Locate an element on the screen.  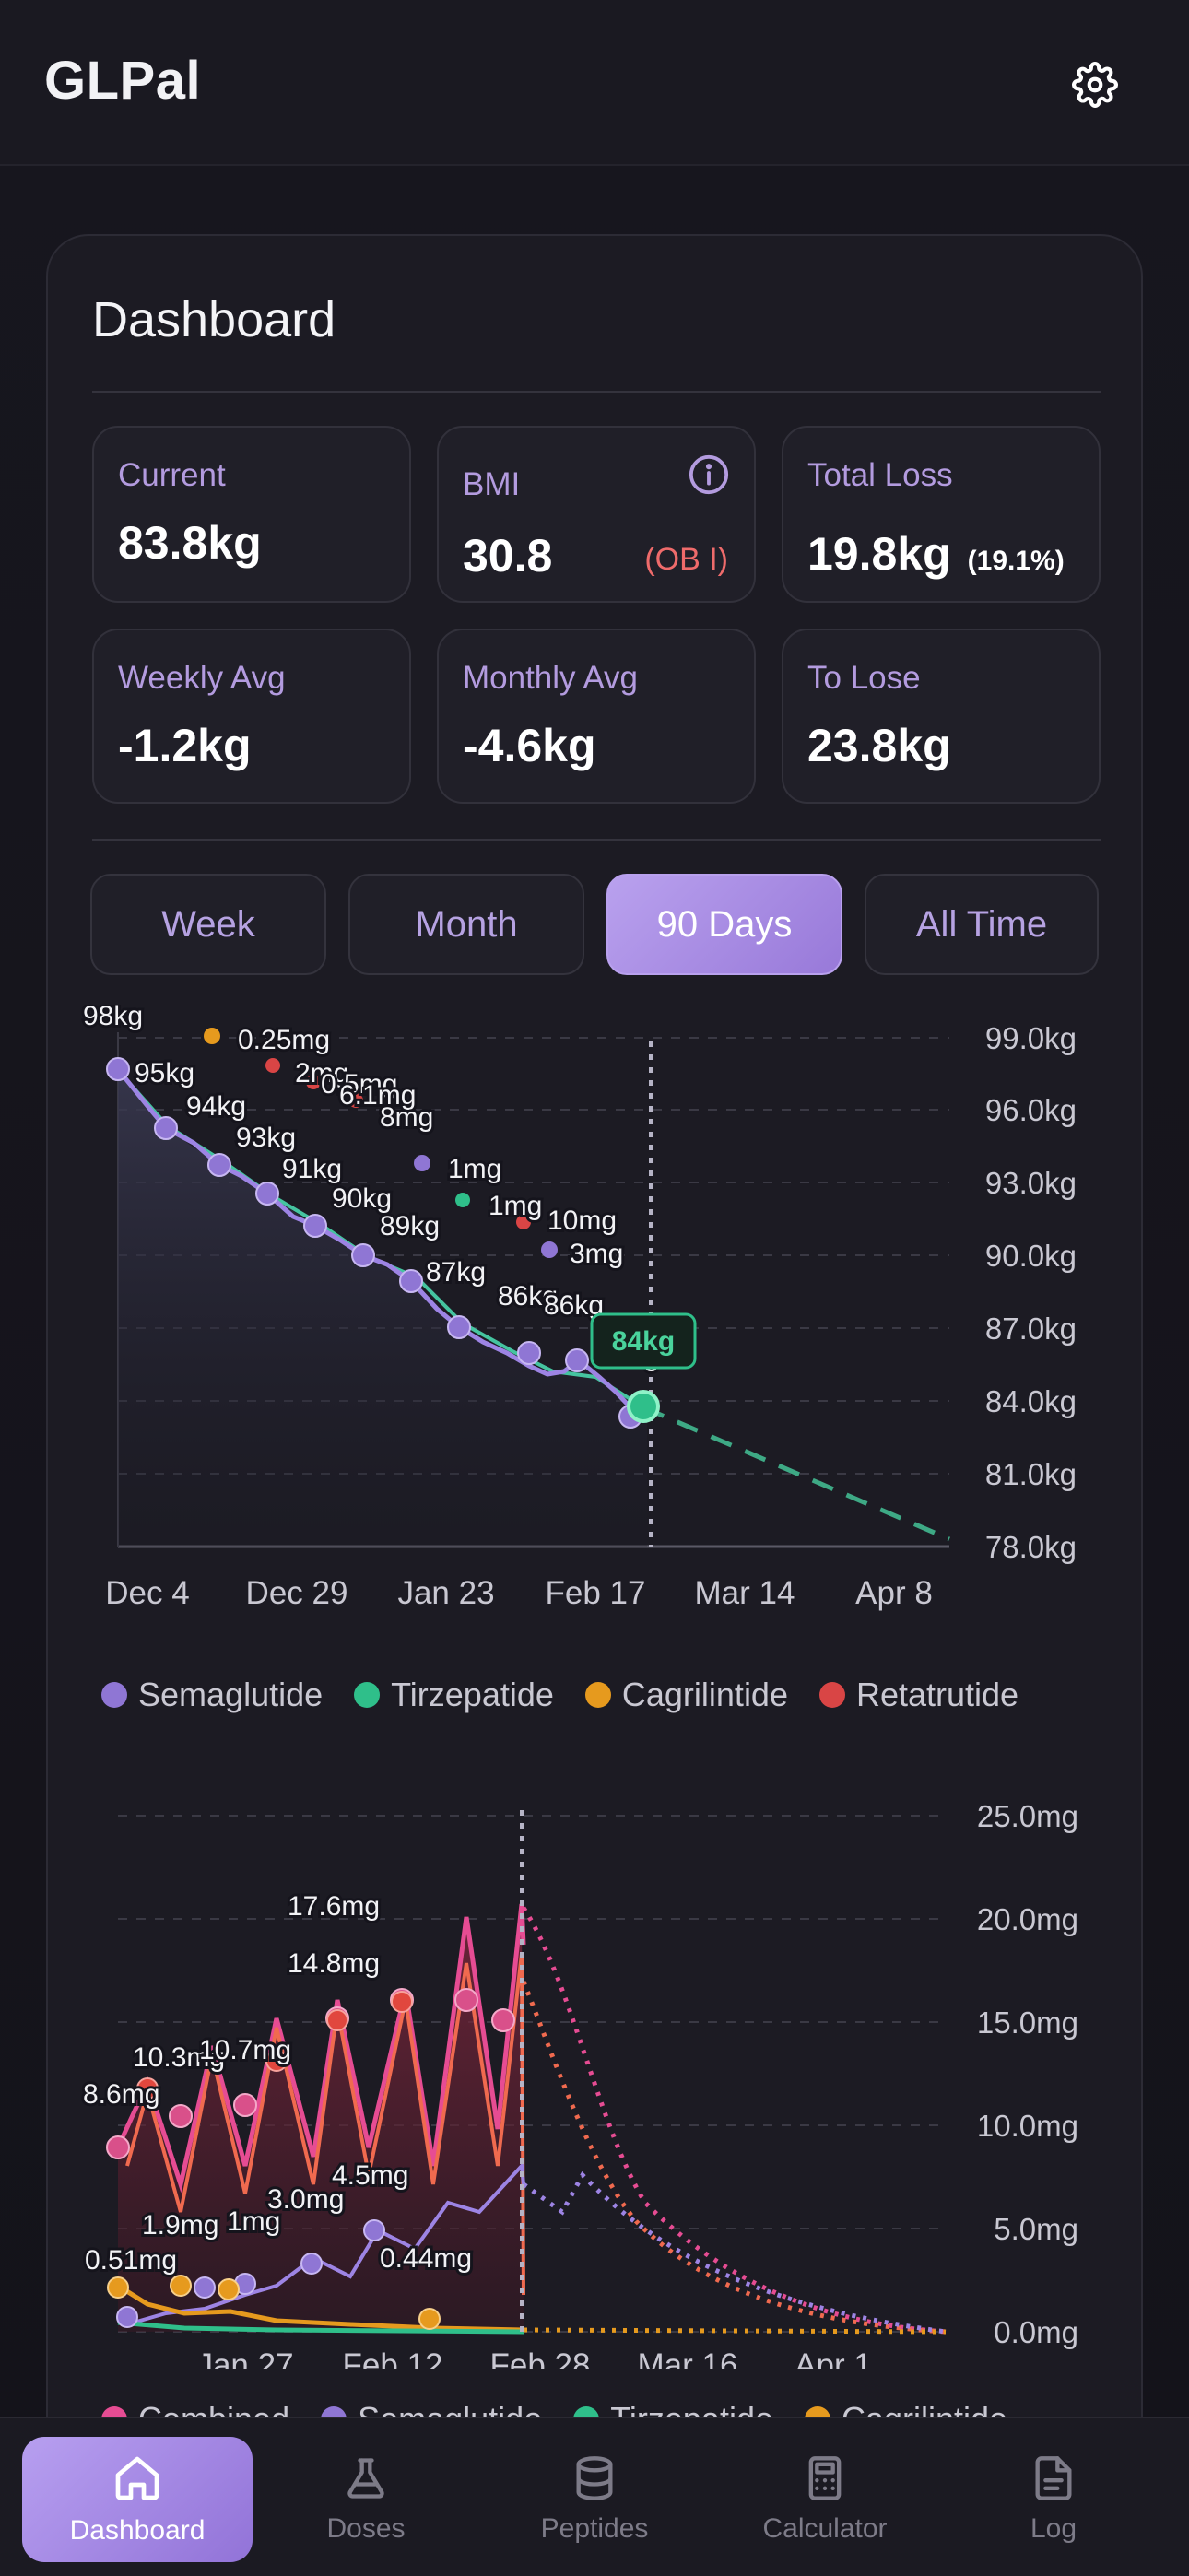
total-loss-percent: (19.1%) is located at coordinates (1016, 561).